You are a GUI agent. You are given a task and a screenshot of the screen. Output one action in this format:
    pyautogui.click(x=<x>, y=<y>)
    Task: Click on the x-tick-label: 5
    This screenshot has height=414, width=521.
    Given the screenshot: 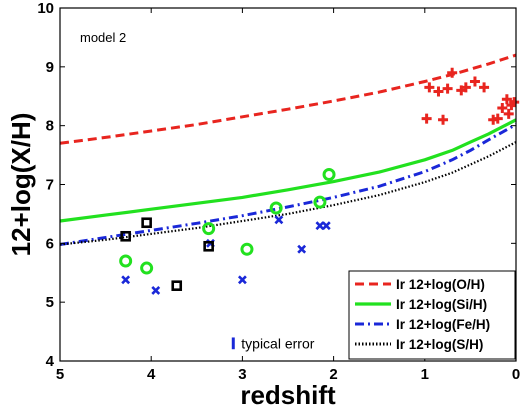 What is the action you would take?
    pyautogui.click(x=60, y=374)
    